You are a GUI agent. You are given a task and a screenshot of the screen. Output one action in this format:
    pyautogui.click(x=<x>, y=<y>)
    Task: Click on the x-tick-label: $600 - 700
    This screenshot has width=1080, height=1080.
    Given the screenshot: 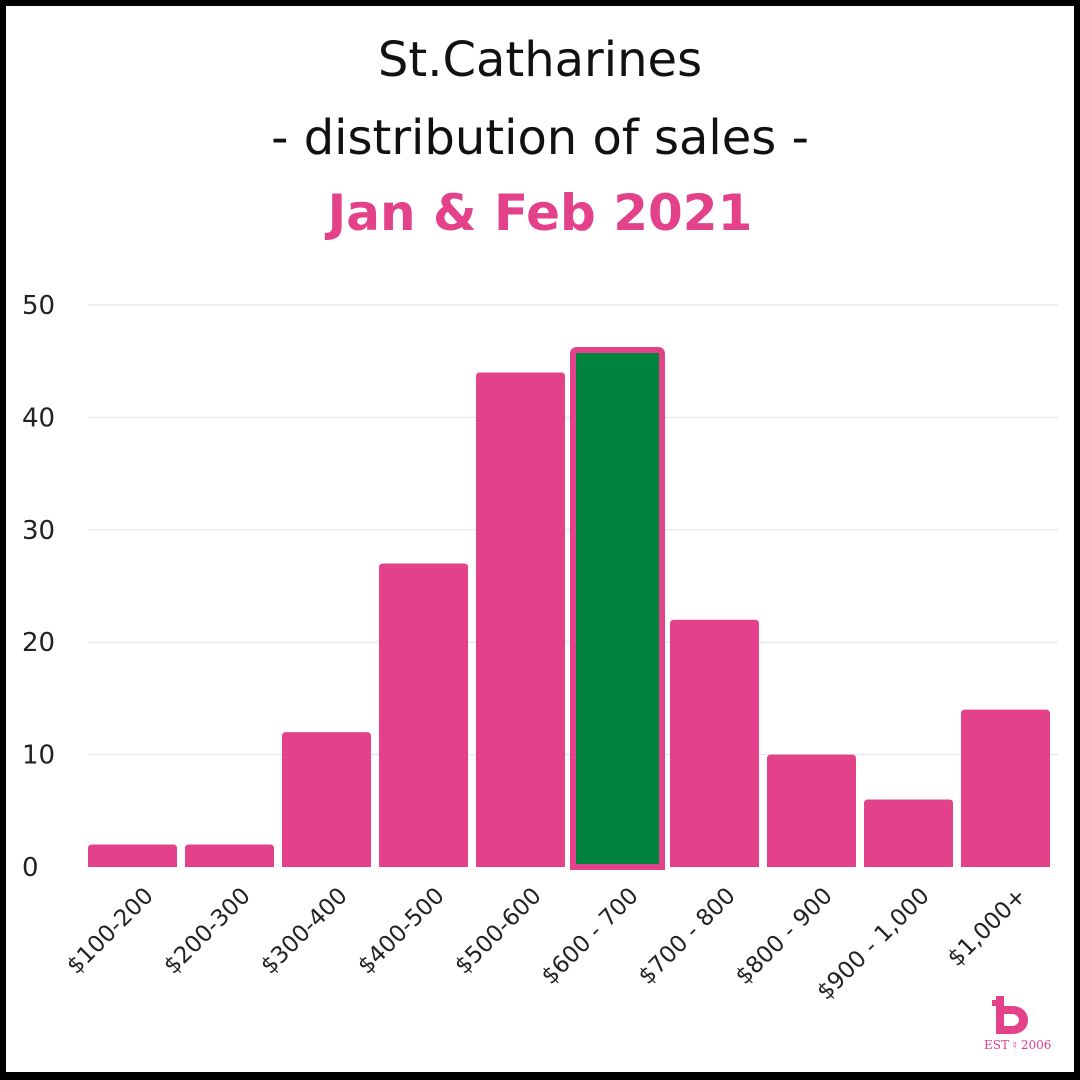 What is the action you would take?
    pyautogui.click(x=590, y=936)
    